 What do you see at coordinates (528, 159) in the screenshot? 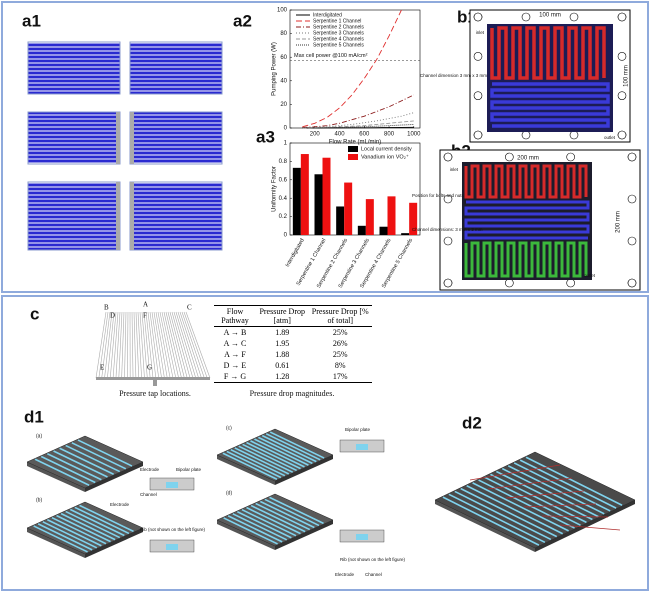
I see `dimension: 200 mm` at bounding box center [528, 159].